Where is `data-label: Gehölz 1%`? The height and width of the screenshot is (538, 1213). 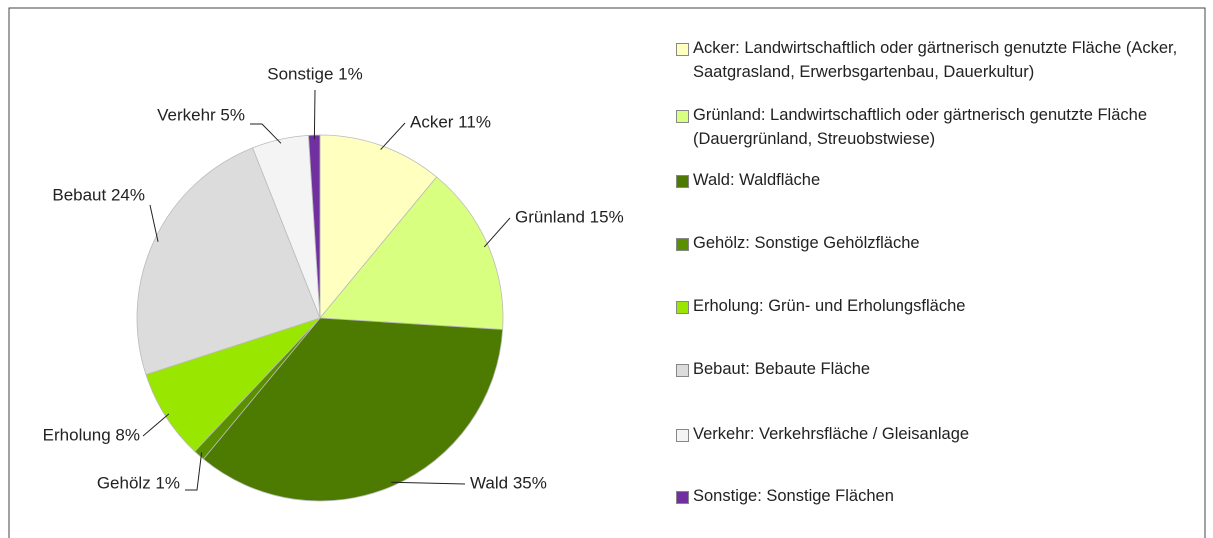 data-label: Gehölz 1% is located at coordinates (138, 482).